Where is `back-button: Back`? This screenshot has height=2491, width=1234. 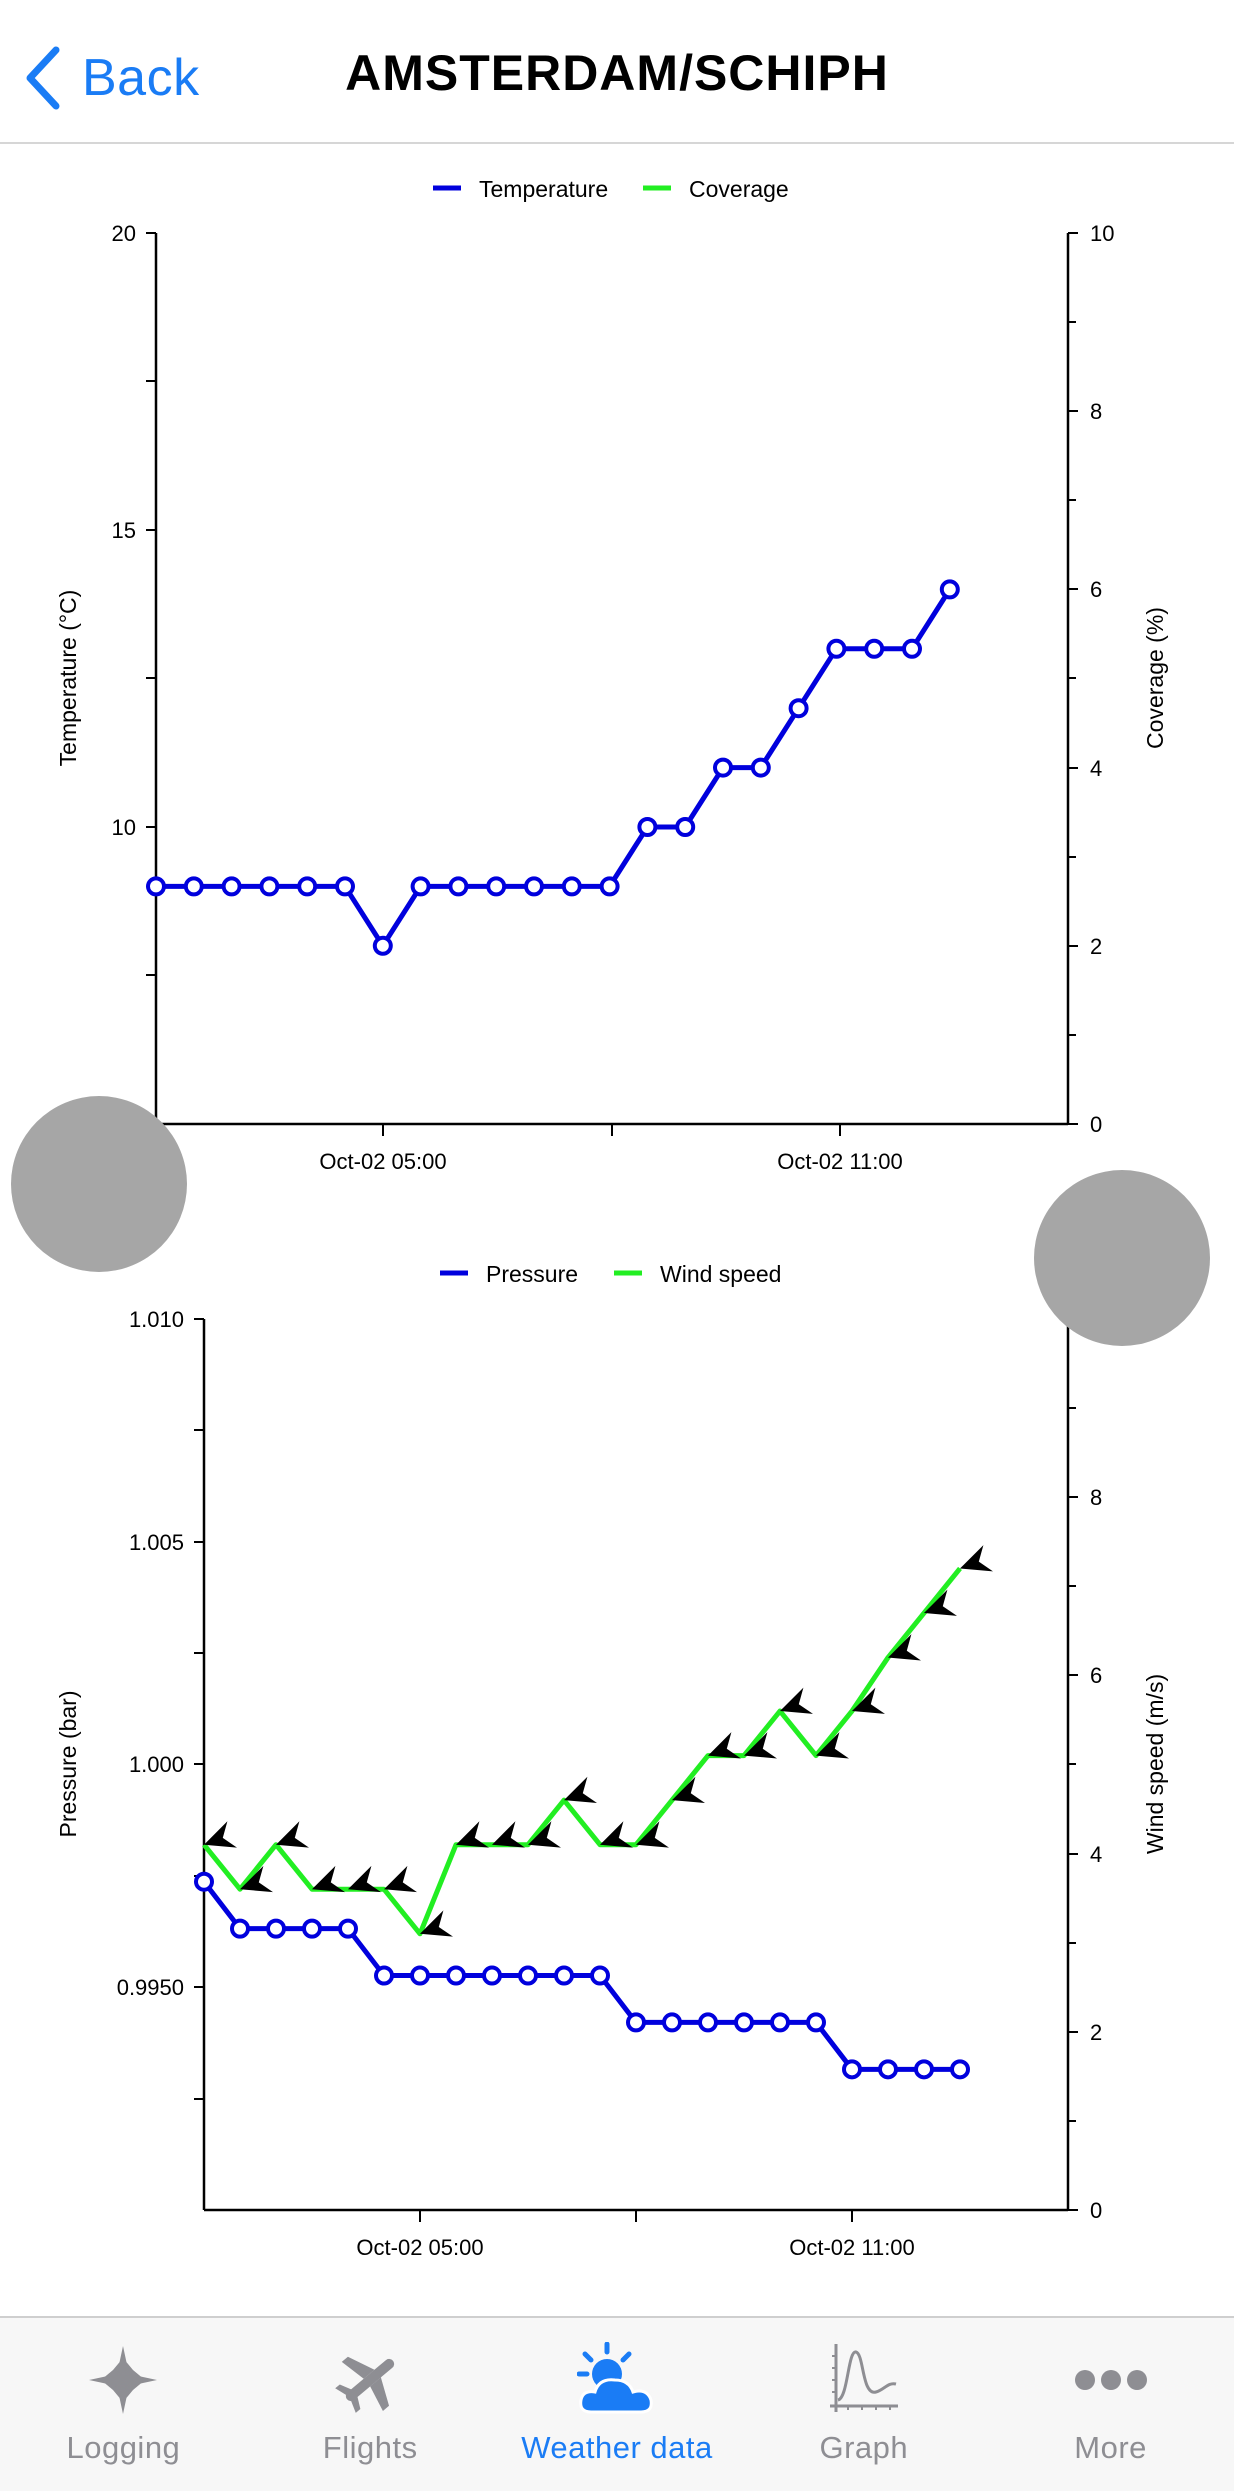
back-button: Back is located at coordinates (112, 78).